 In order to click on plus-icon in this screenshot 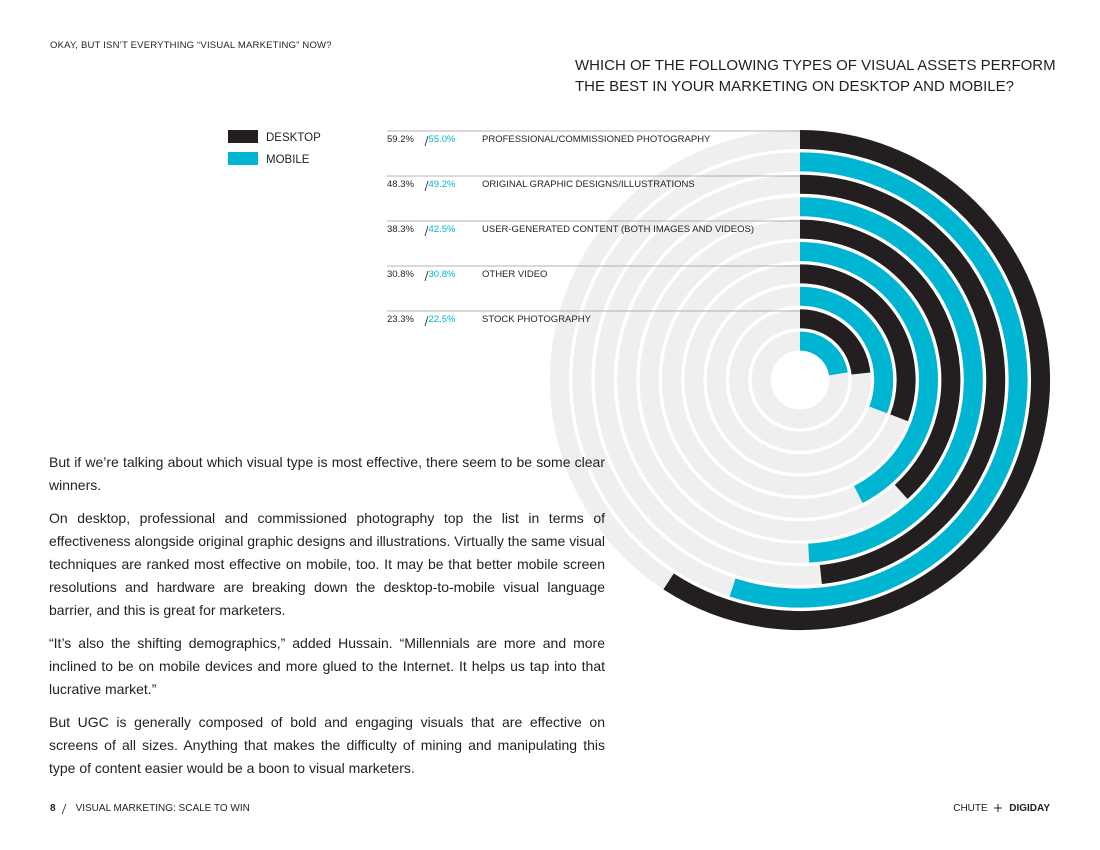, I will do `click(998, 808)`.